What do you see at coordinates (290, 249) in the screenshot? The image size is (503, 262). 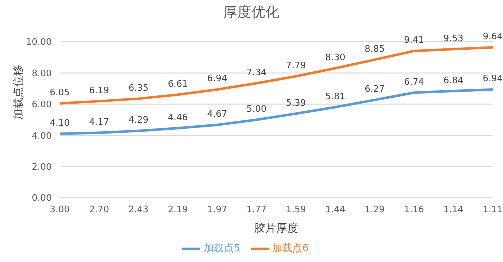 I see `legend-label: 加载点6` at bounding box center [290, 249].